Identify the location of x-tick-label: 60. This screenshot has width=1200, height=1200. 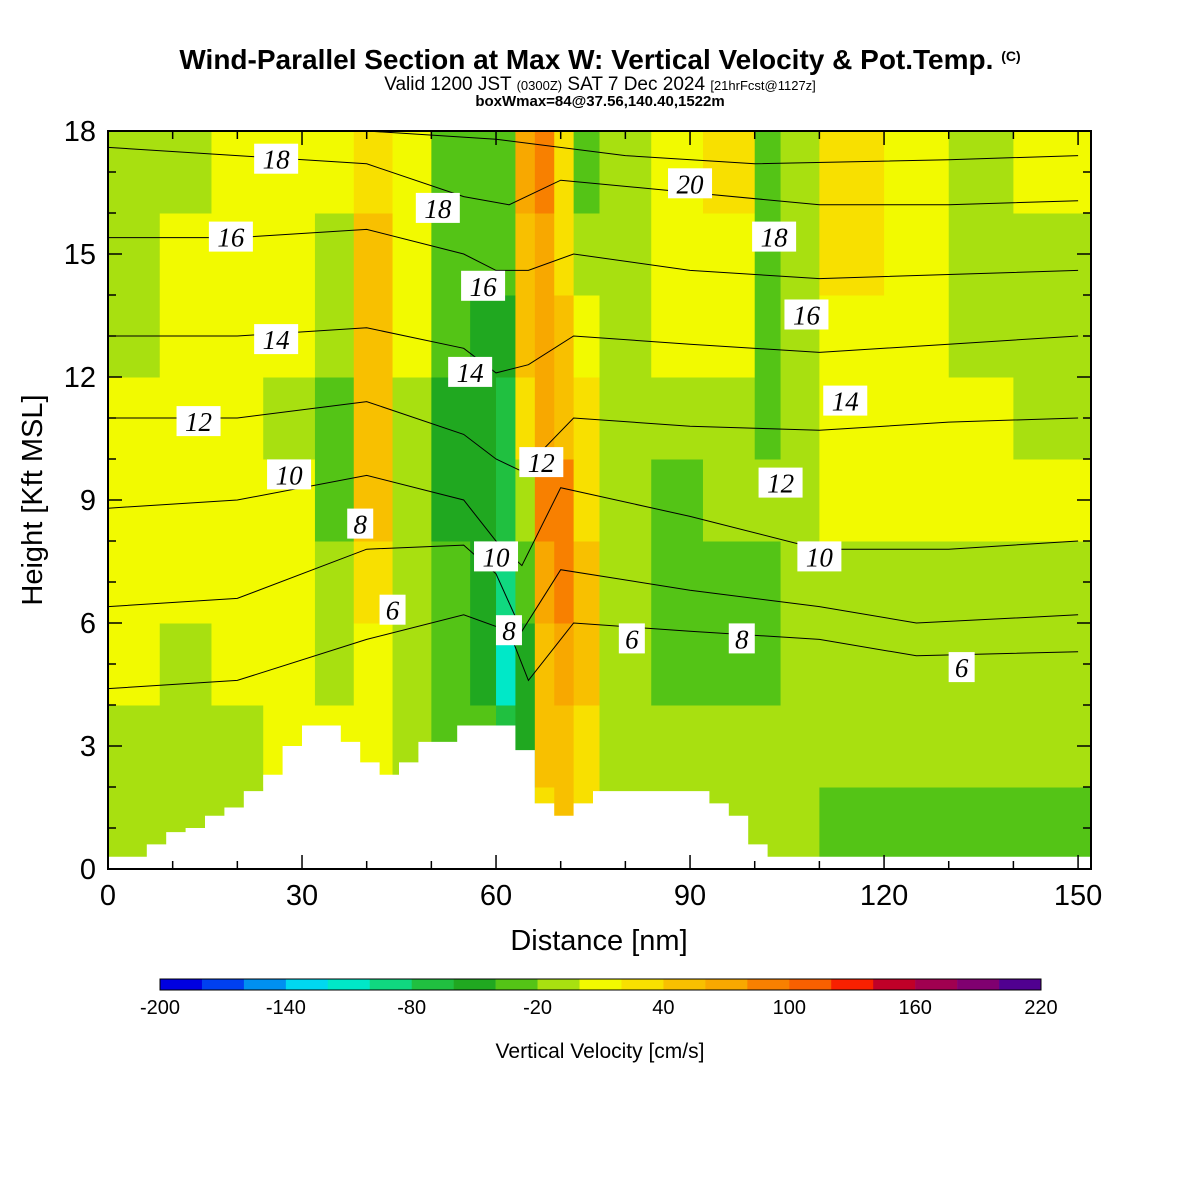
(496, 896).